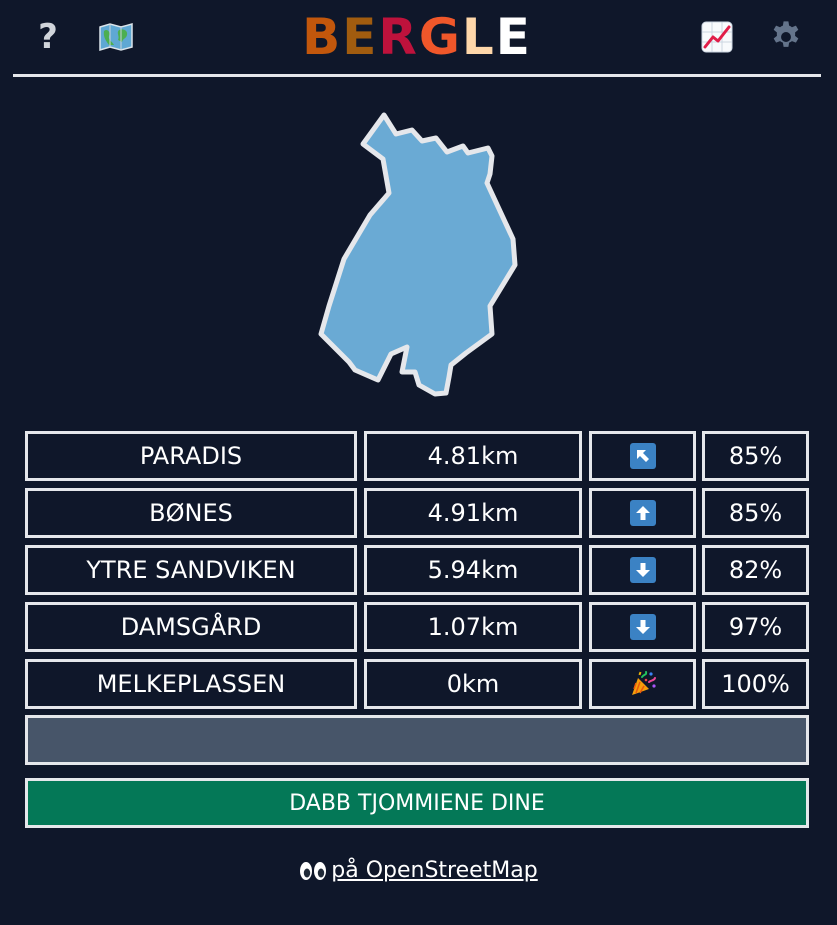 This screenshot has width=837, height=925. Describe the element at coordinates (755, 627) in the screenshot. I see `guess-percent: 97%` at that location.